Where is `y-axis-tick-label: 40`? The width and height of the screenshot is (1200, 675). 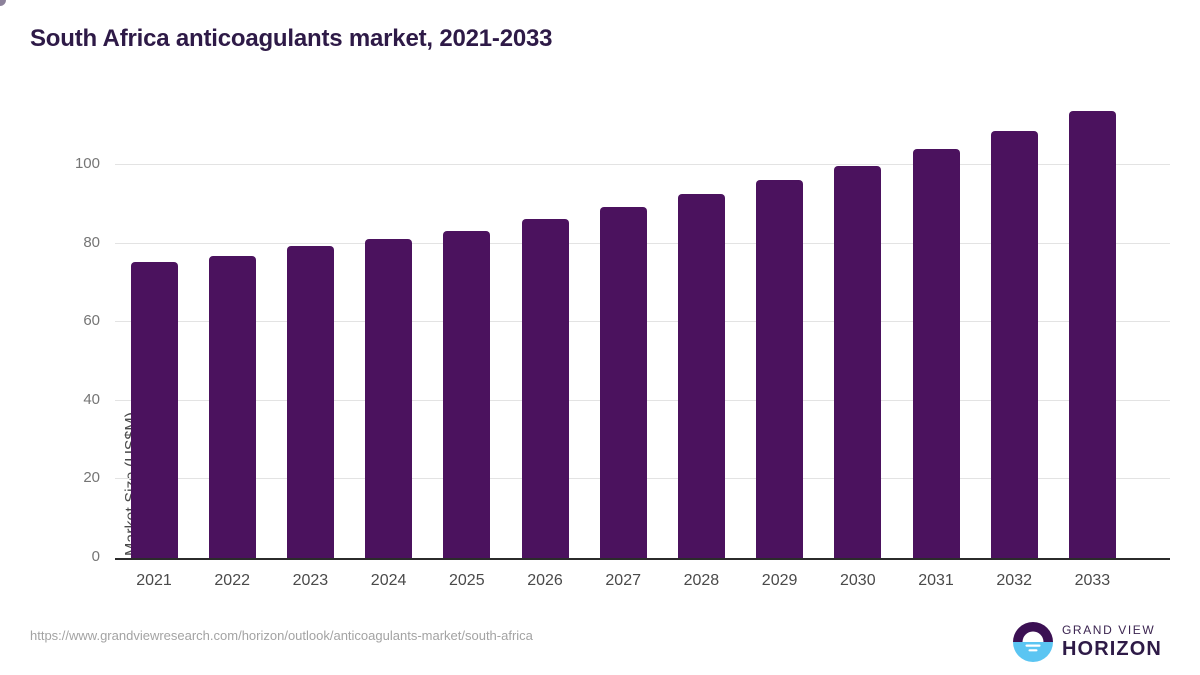 y-axis-tick-label: 40 is located at coordinates (91, 399).